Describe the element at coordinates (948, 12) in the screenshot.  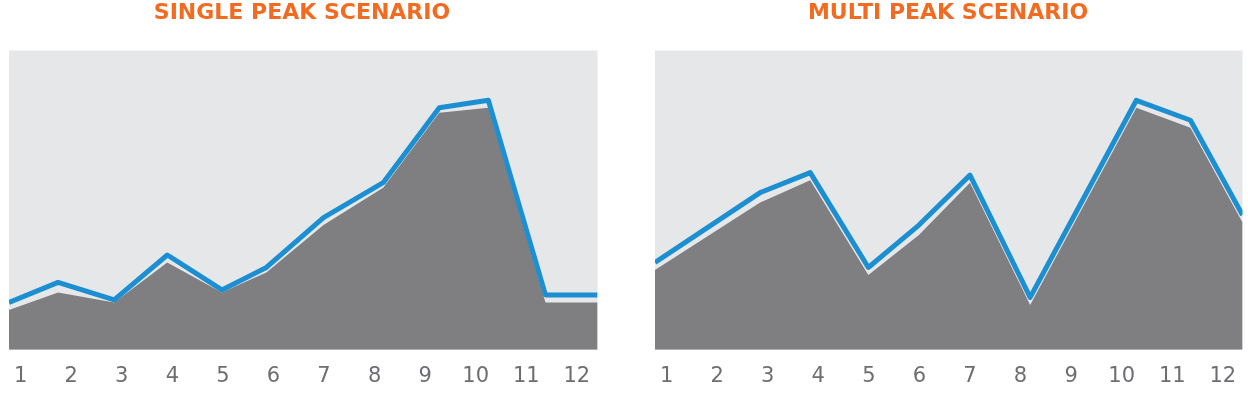
I see `chart-title: MULTI PEAK SCENARIO` at that location.